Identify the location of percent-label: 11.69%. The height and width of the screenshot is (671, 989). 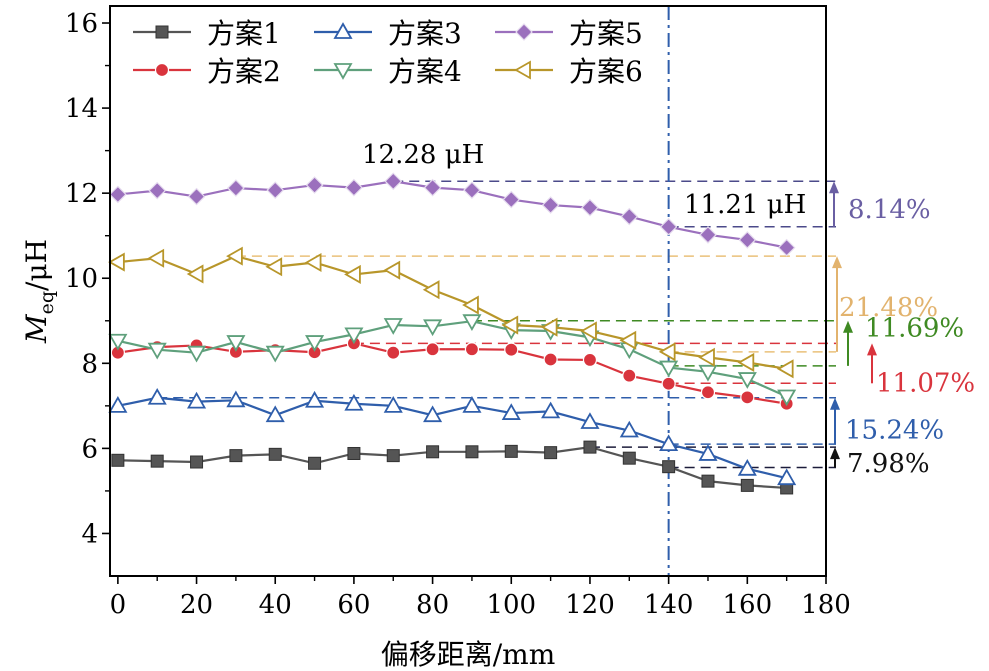
(914, 328).